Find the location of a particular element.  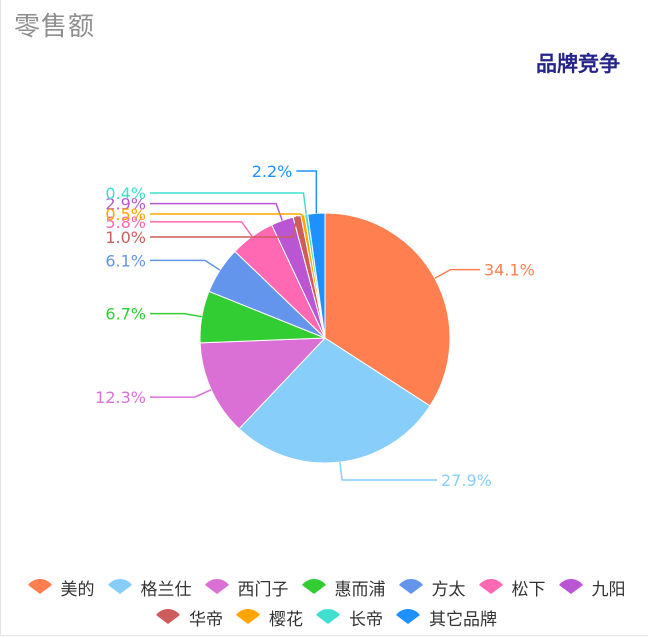

legend-label: 华帝 is located at coordinates (206, 619).